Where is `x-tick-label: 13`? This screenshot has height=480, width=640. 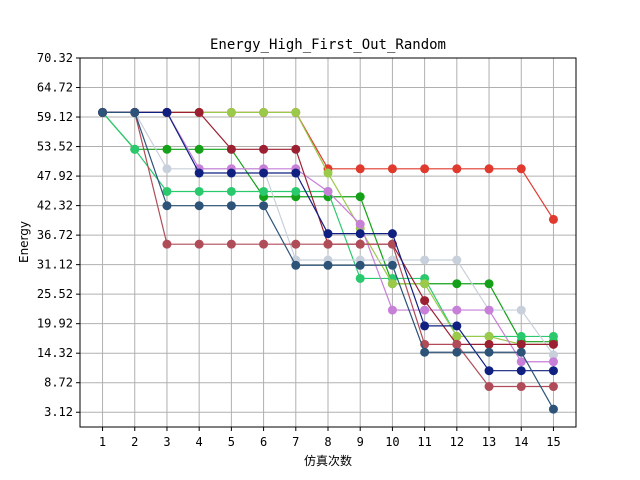 x-tick-label: 13 is located at coordinates (489, 442).